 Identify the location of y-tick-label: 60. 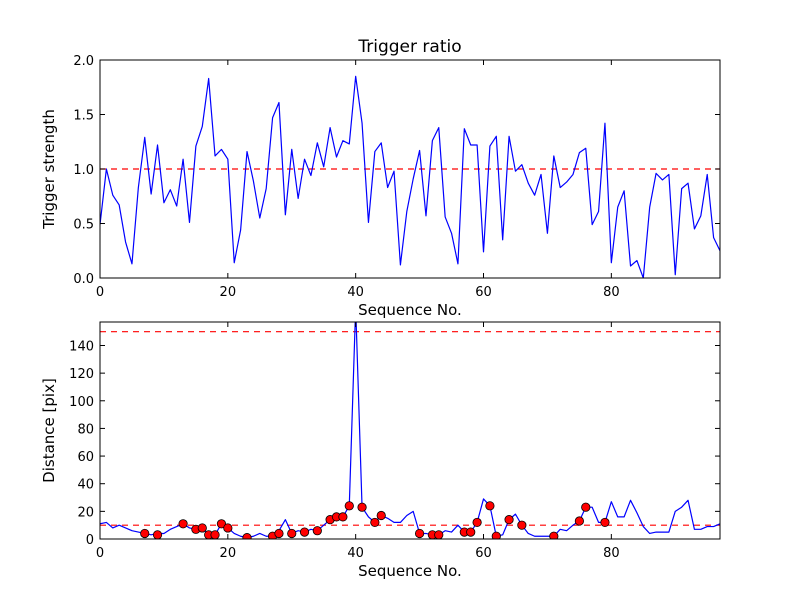
(85, 457).